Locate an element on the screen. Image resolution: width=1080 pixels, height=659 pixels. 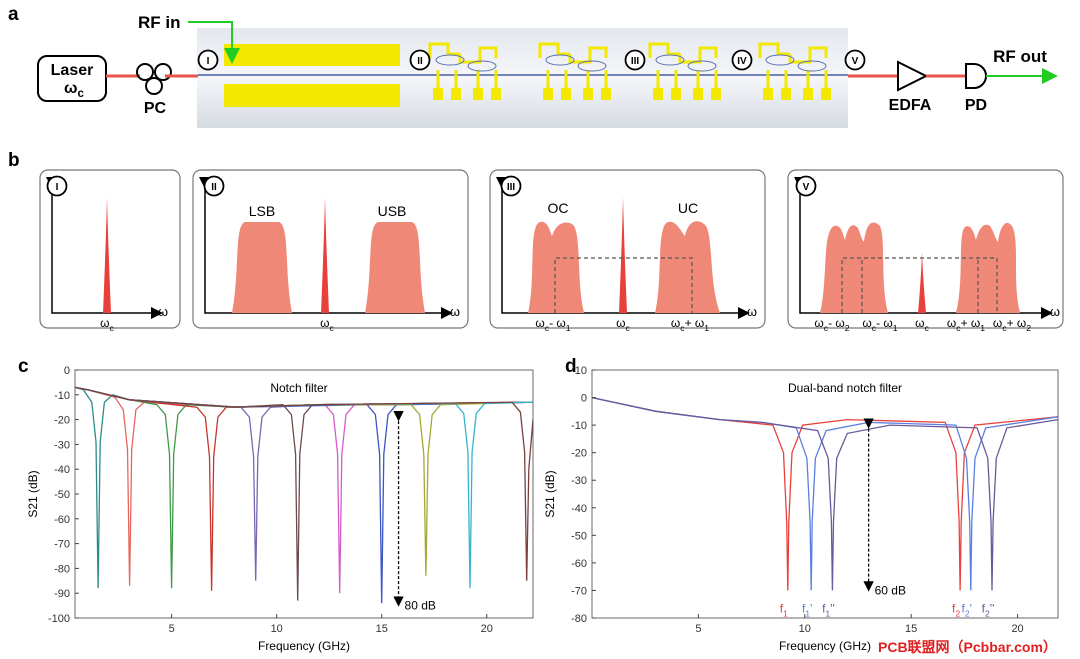
notch-label: f2 is located at coordinates (956, 609).